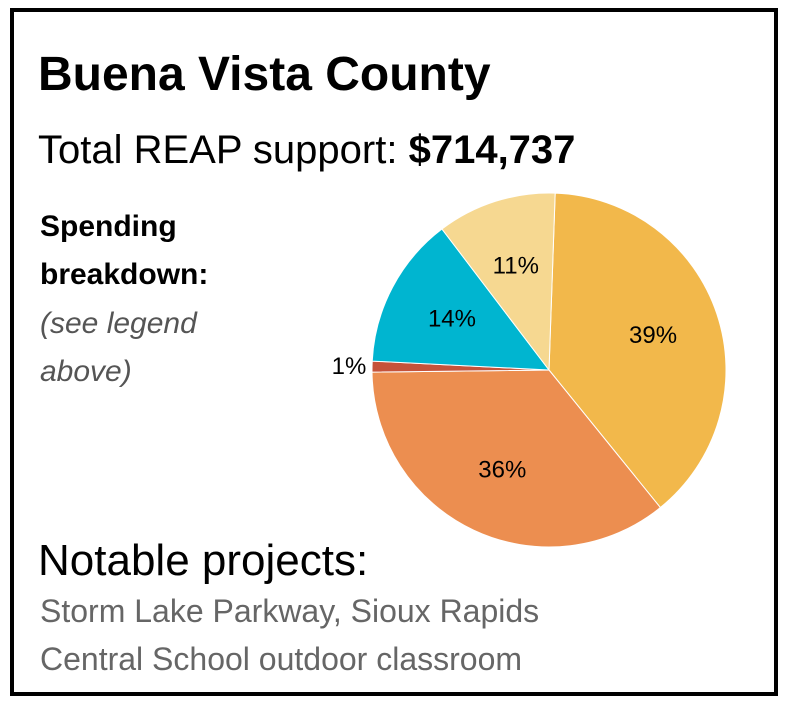 This screenshot has width=785, height=707. Describe the element at coordinates (502, 469) in the screenshot. I see `slice-label: 36%` at that location.